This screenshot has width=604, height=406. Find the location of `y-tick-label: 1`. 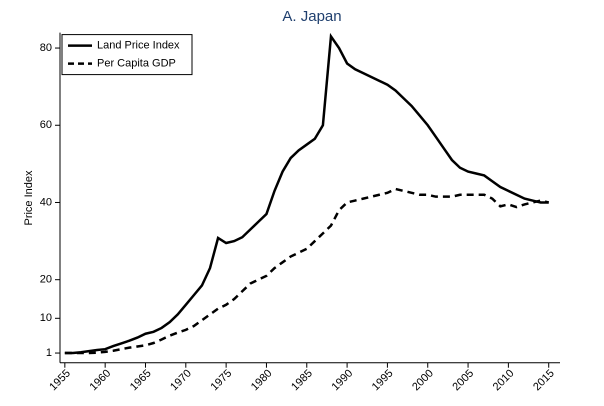

y-tick-label: 1 is located at coordinates (49, 353).